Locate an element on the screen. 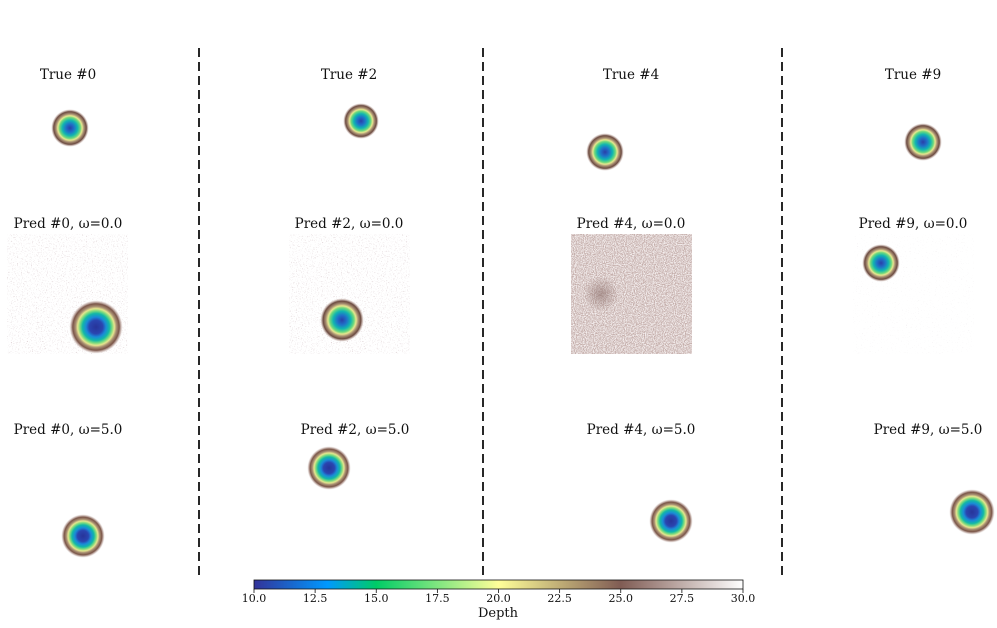  colorbar-tick-label: 20.0 is located at coordinates (498, 598).